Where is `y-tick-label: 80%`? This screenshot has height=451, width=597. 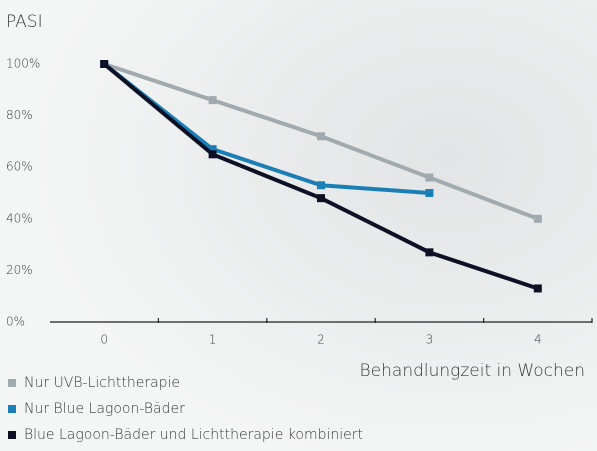 y-tick-label: 80% is located at coordinates (19, 115).